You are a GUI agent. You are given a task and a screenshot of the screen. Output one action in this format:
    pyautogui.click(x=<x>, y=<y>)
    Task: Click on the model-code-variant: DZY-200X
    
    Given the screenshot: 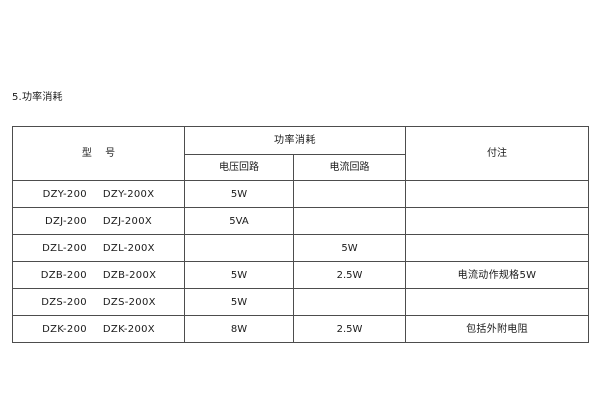 What is the action you would take?
    pyautogui.click(x=128, y=194)
    